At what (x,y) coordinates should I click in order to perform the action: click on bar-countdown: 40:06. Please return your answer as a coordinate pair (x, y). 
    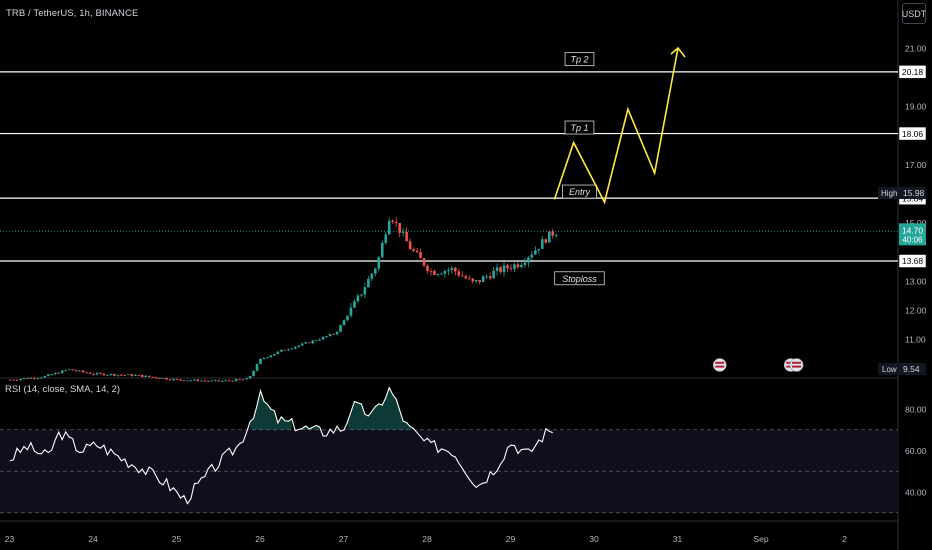
    Looking at the image, I should click on (912, 239).